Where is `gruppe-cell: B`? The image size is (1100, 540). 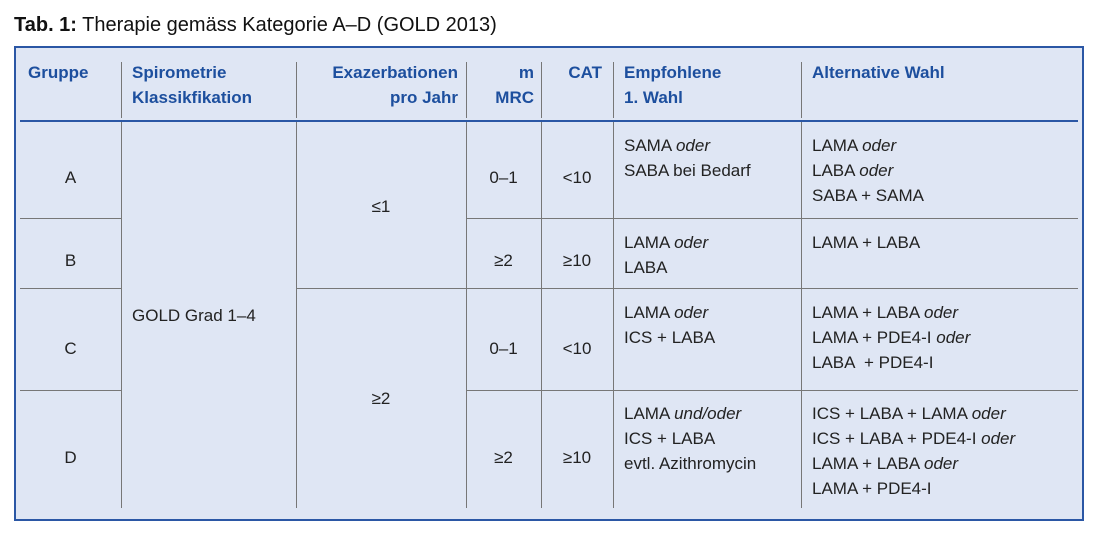
gruppe-cell: B is located at coordinates (70, 260).